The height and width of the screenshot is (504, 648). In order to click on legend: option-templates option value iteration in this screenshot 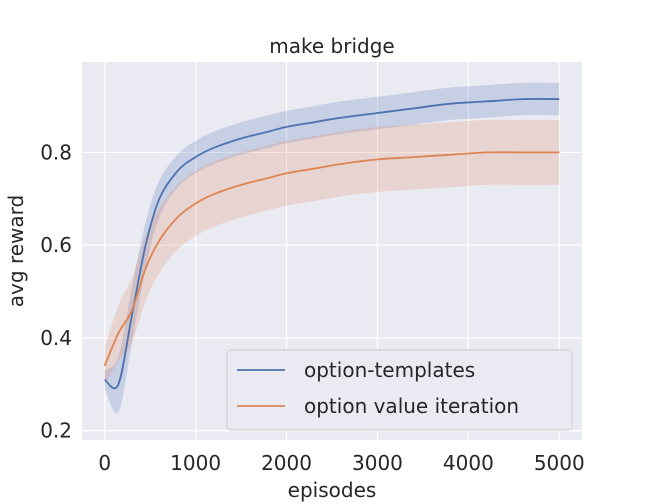, I will do `click(399, 390)`.